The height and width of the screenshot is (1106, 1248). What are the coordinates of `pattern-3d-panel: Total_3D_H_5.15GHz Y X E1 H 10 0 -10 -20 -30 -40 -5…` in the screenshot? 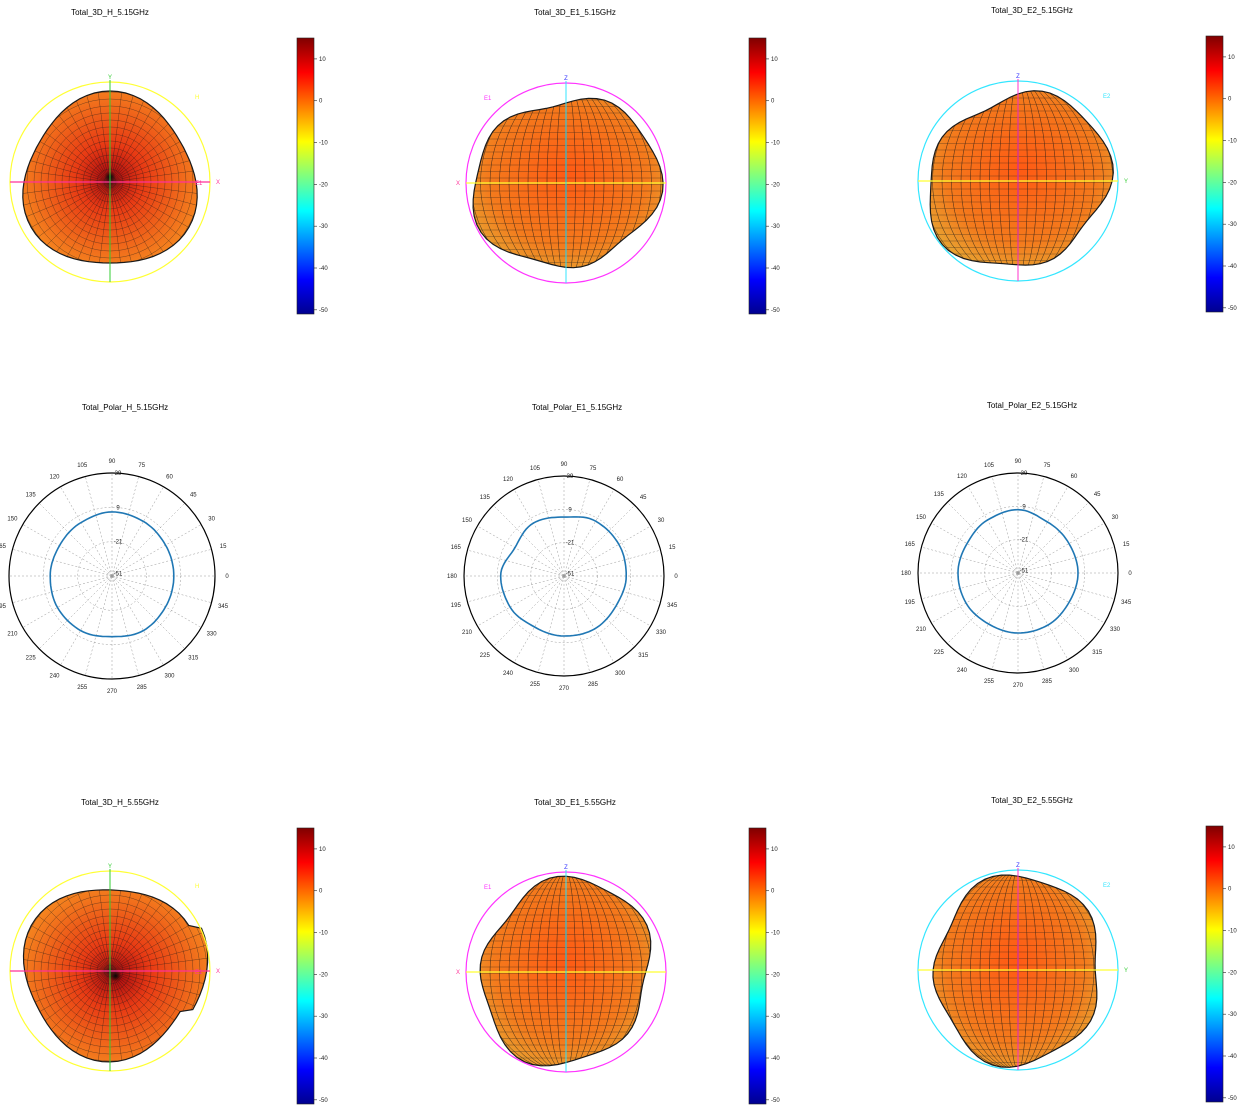 It's located at (168, 161).